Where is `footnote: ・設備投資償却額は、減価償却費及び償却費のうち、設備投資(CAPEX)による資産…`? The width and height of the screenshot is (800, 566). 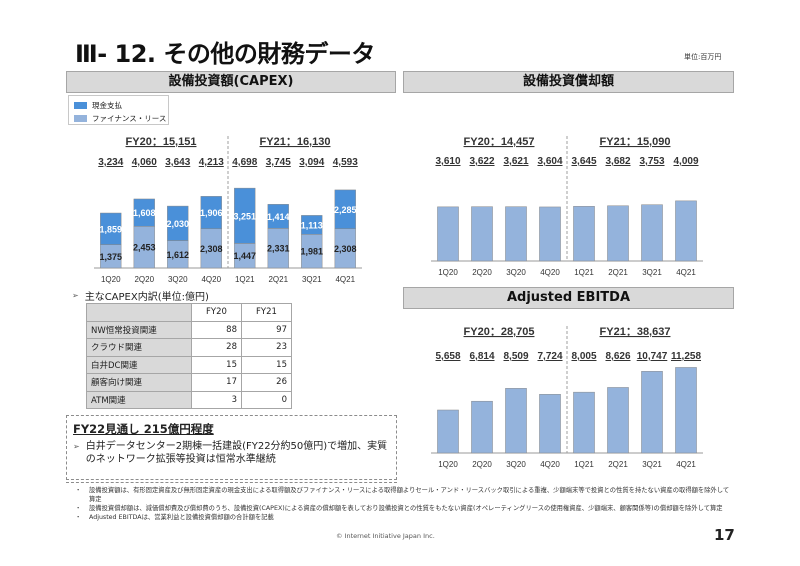
footnote: ・設備投資償却額は、減価償却費及び償却費のうち、設備投資(CAPEX)による資産… is located at coordinates (405, 508).